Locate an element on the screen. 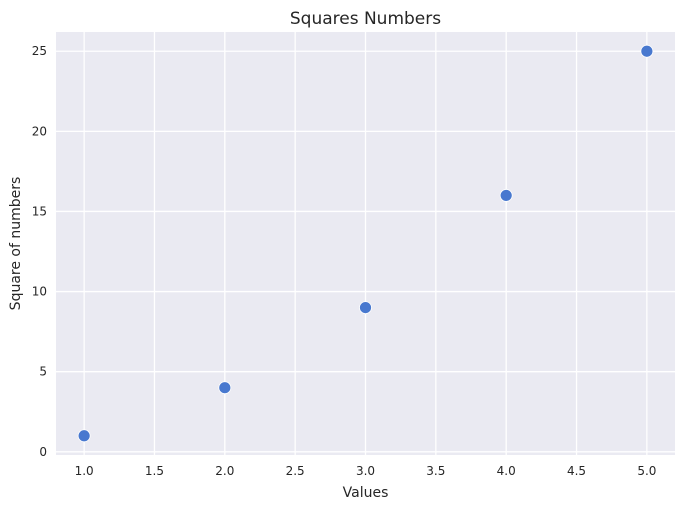  x-tick-label: 4.0 is located at coordinates (506, 471).